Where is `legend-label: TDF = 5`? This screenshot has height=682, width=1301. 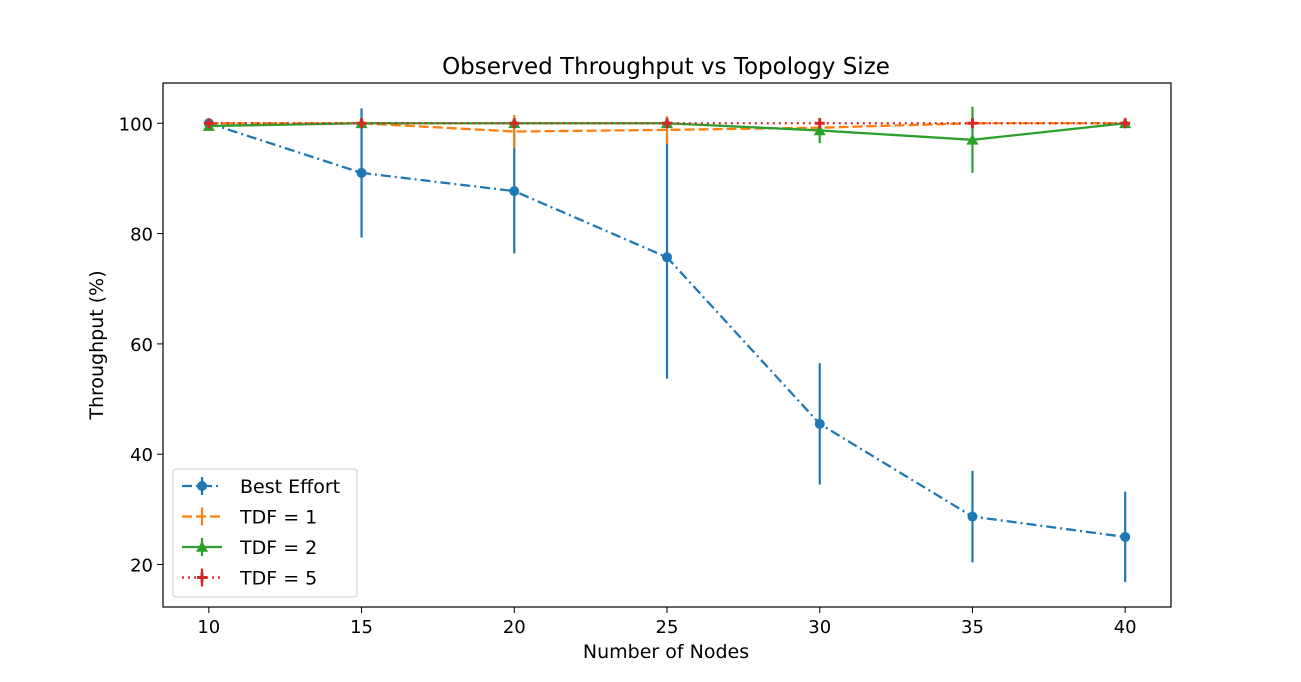 legend-label: TDF = 5 is located at coordinates (278, 579).